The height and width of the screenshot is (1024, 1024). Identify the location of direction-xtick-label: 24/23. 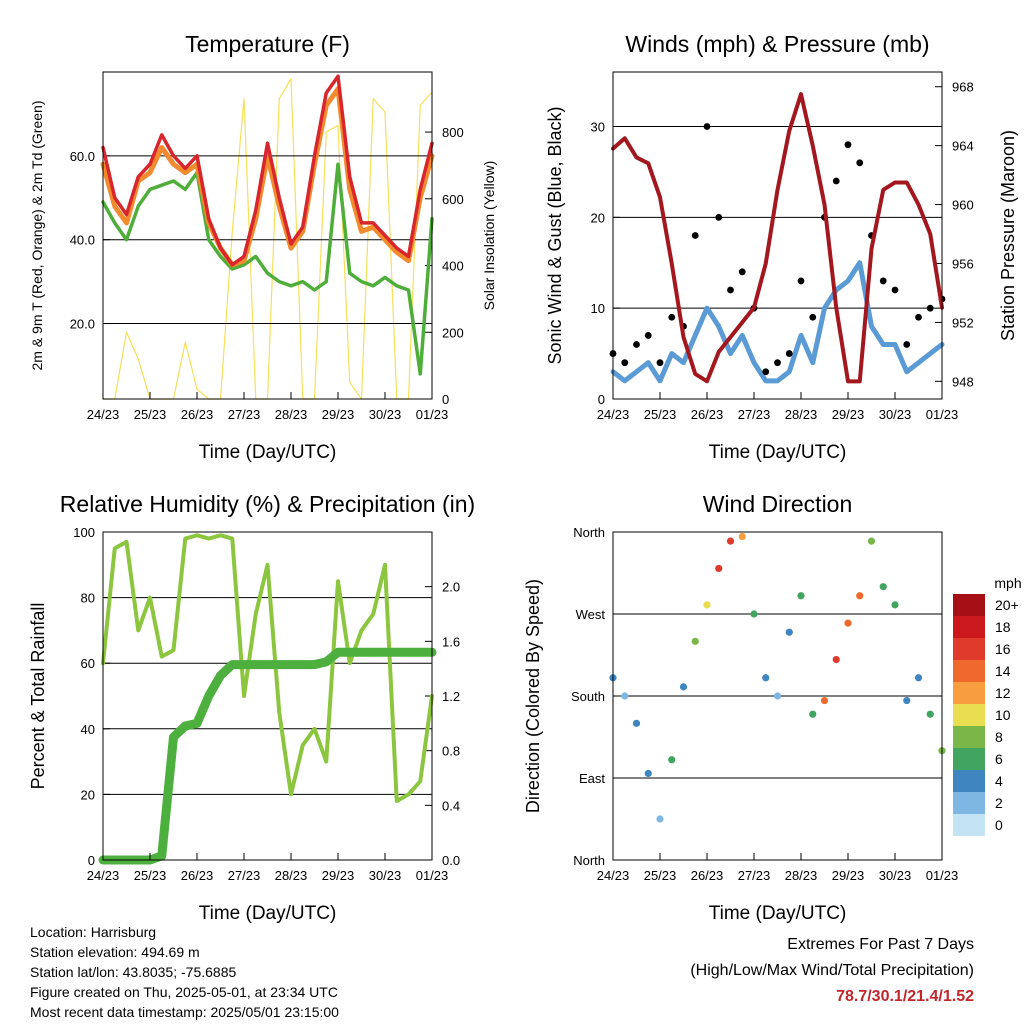
(613, 875).